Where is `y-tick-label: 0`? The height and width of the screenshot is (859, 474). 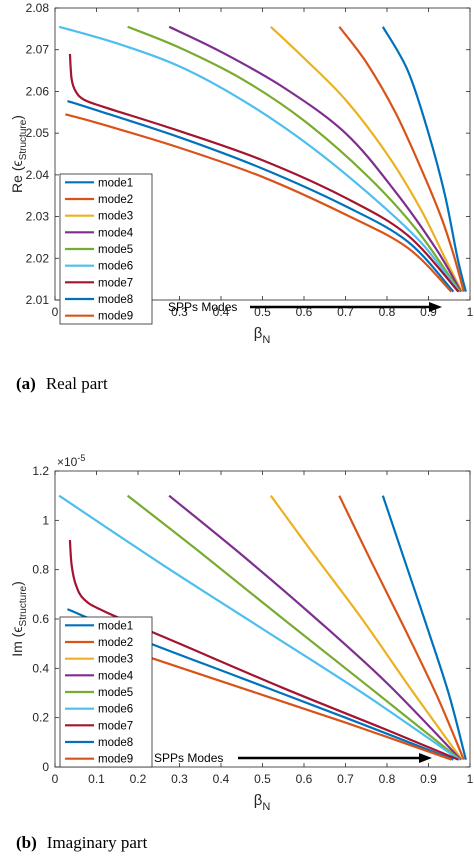
y-tick-label: 0 is located at coordinates (45, 767).